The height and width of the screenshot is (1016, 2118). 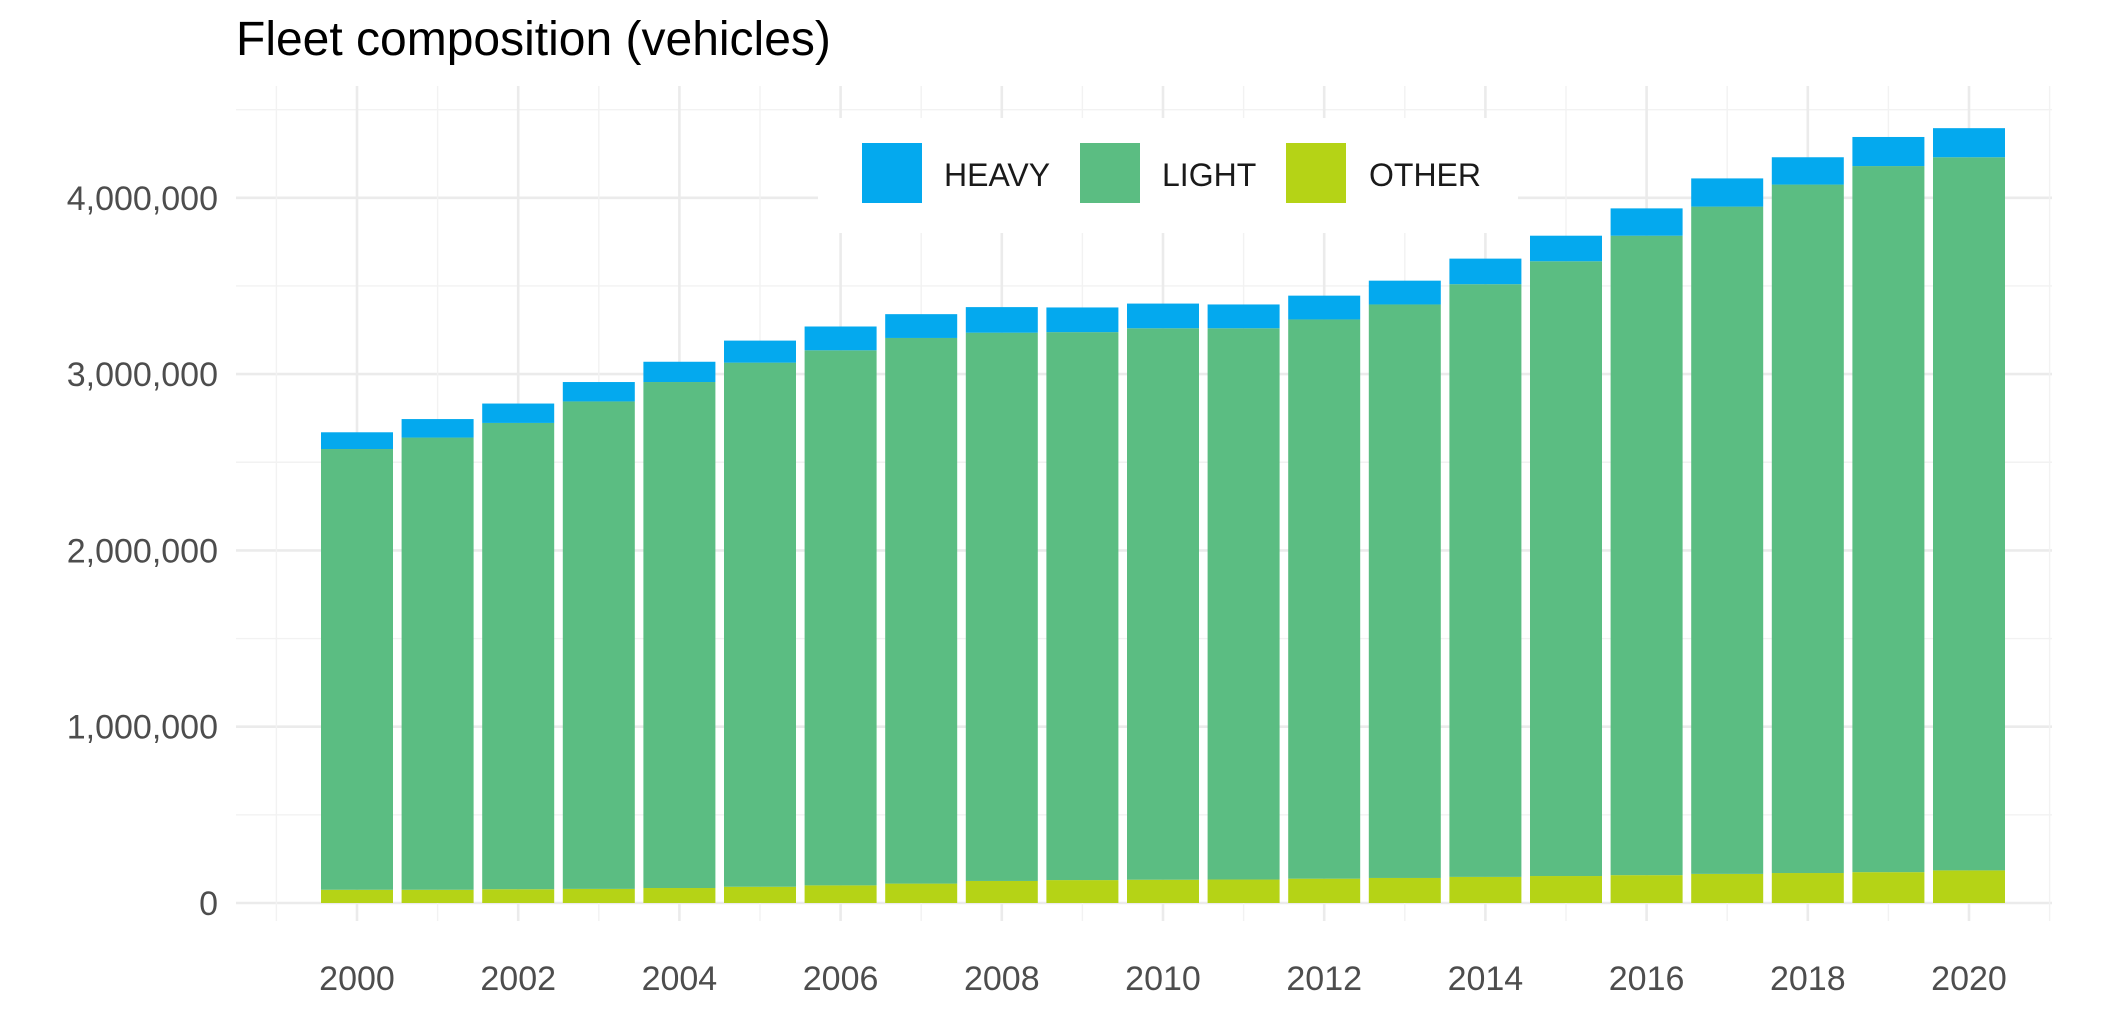 I want to click on bar-light-2005, so click(x=760, y=624).